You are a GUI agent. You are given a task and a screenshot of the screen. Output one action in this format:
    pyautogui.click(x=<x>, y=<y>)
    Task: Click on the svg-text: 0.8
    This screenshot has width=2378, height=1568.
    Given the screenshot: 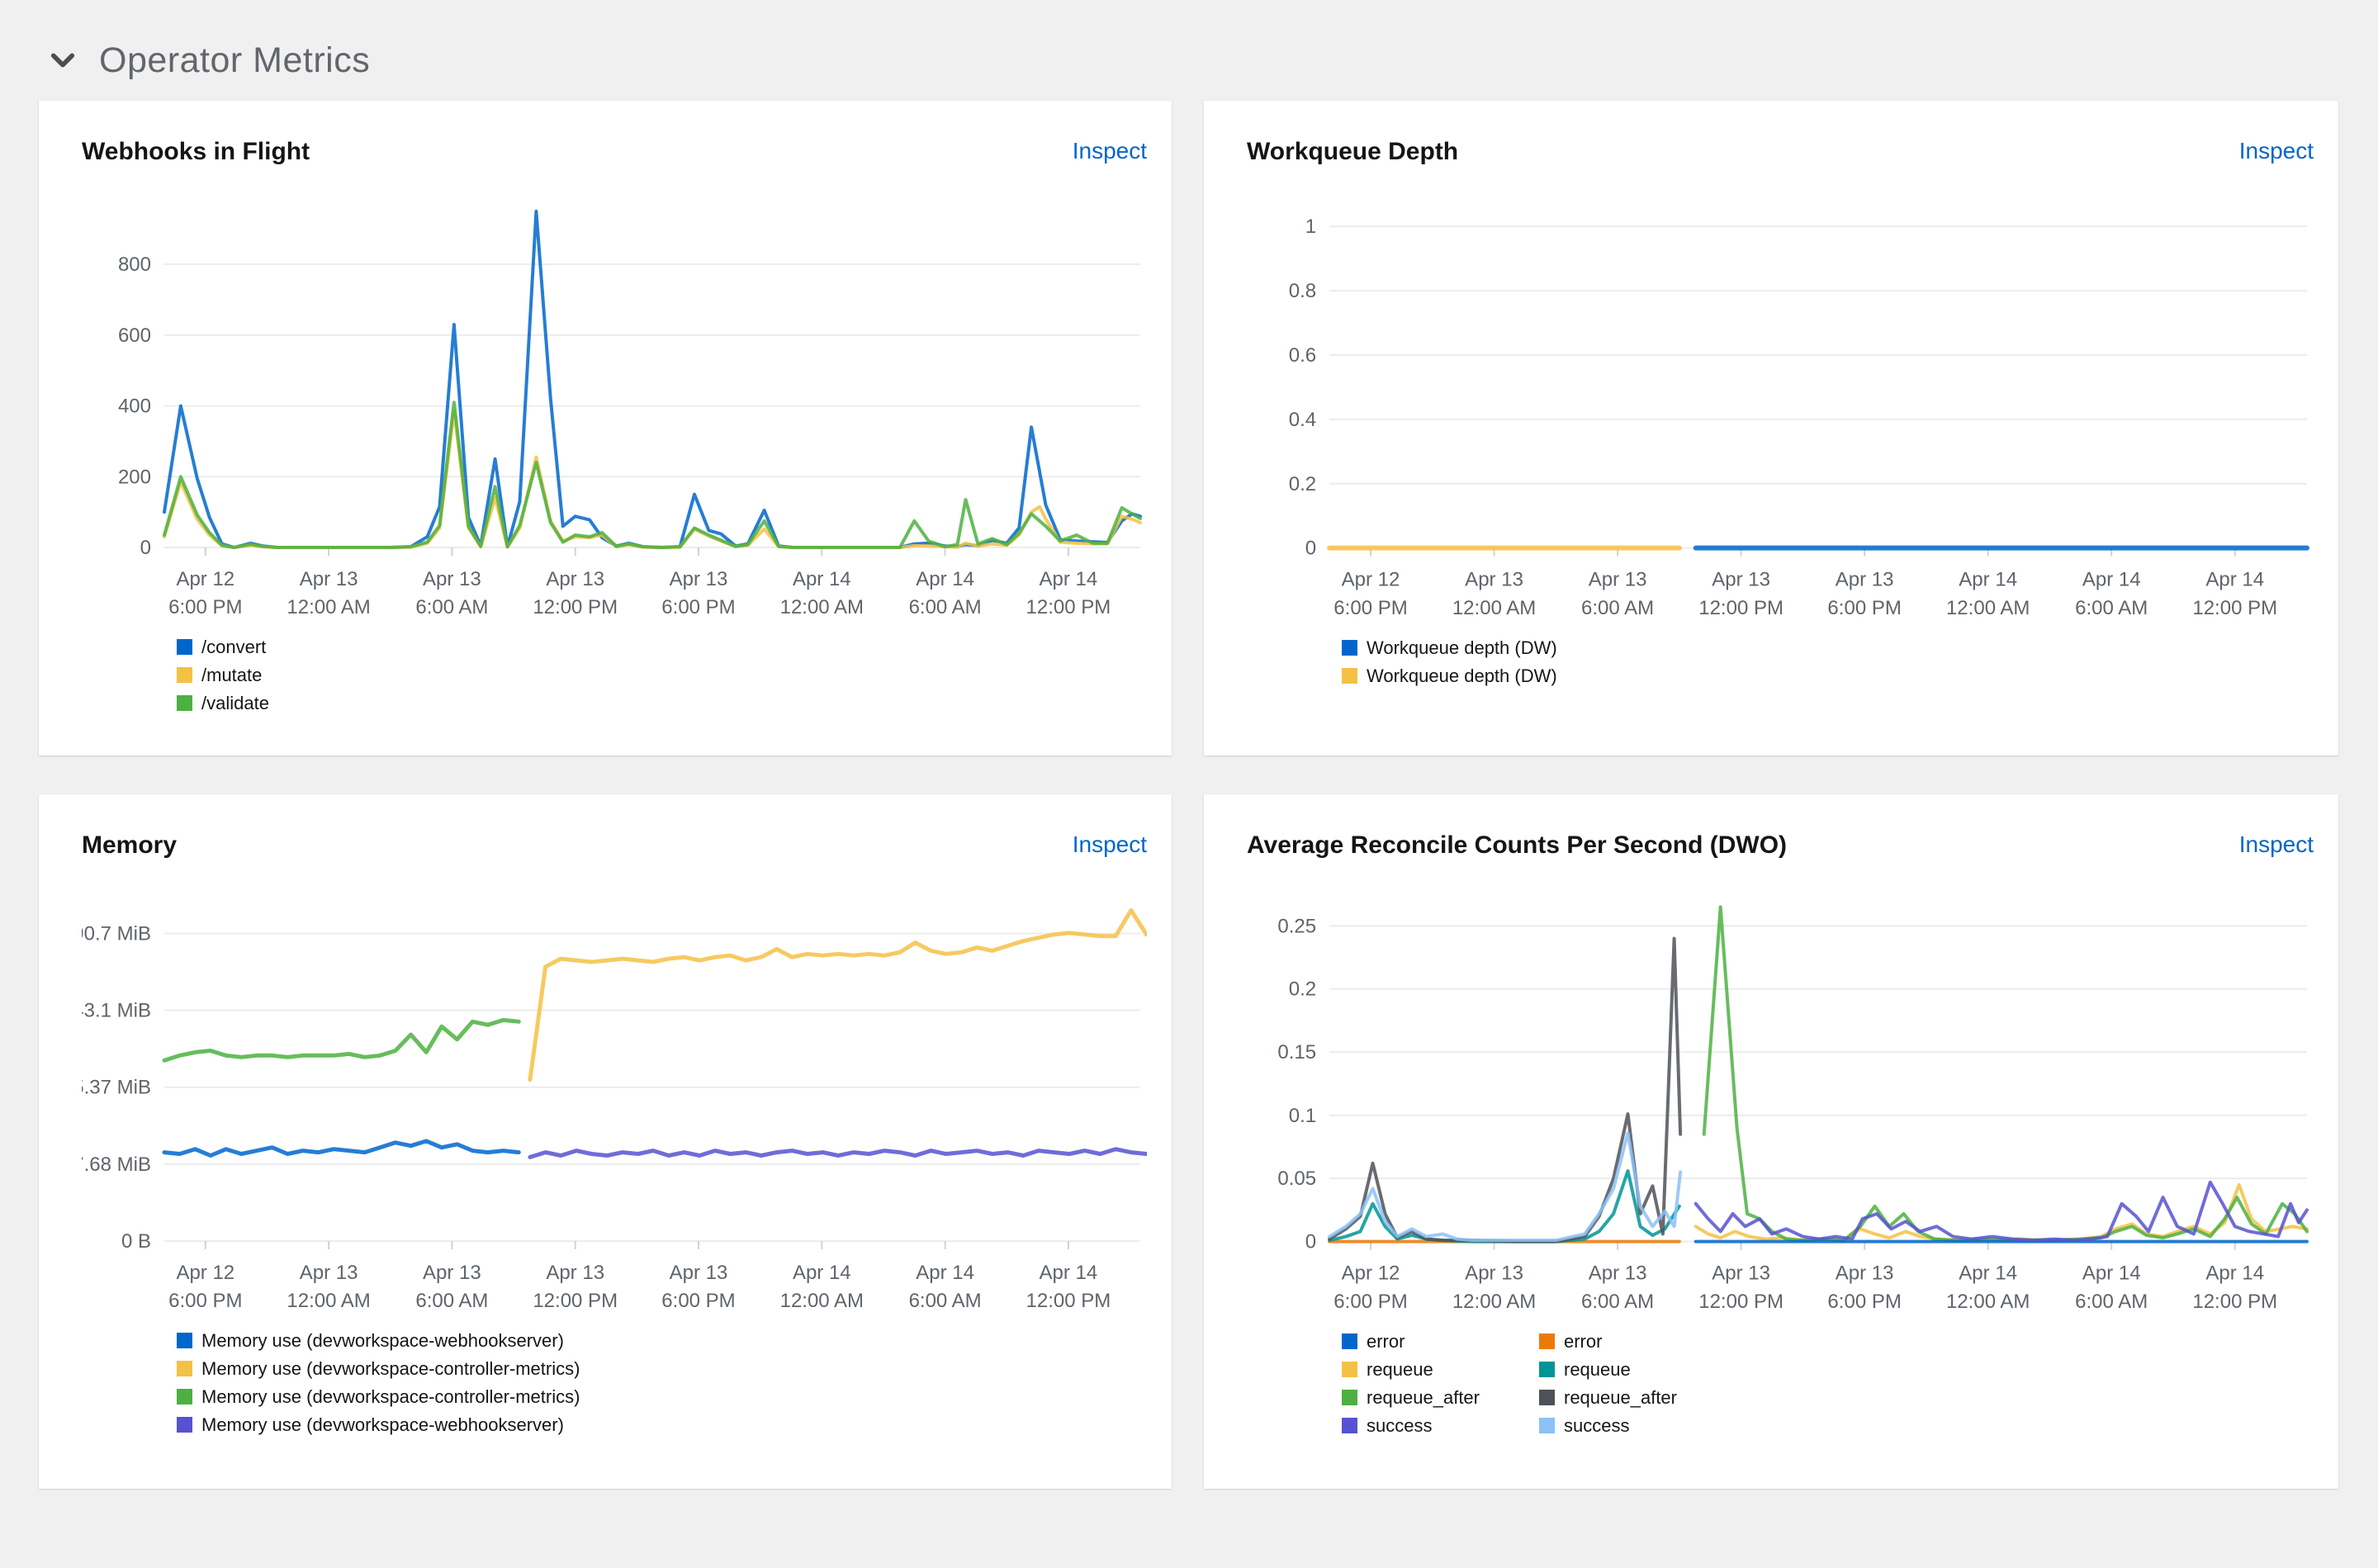 What is the action you would take?
    pyautogui.click(x=1302, y=291)
    